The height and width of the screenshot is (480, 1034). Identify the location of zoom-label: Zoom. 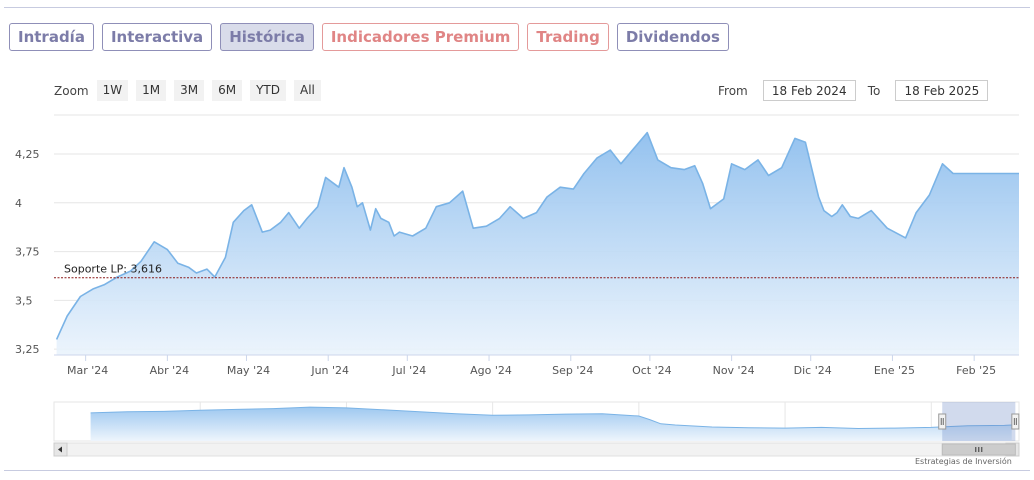
(71, 90).